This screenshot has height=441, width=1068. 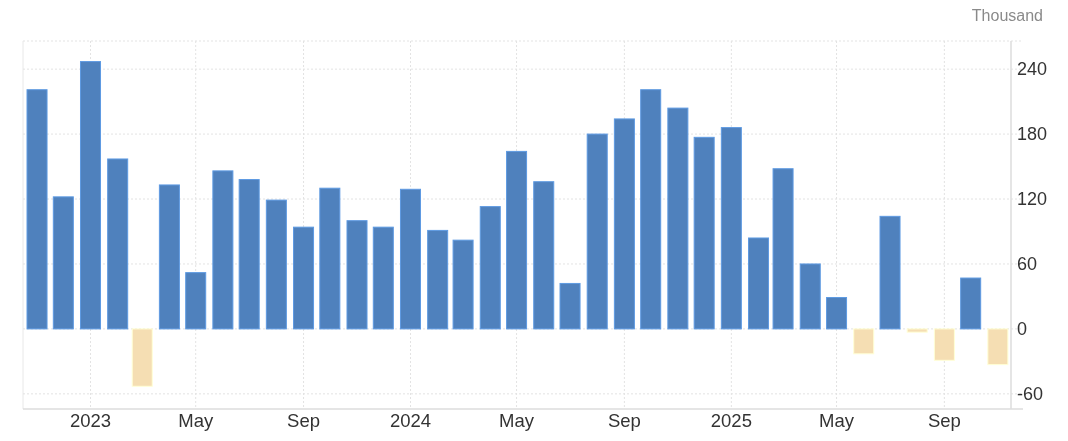 What do you see at coordinates (1032, 69) in the screenshot?
I see `y-tick-label: 240` at bounding box center [1032, 69].